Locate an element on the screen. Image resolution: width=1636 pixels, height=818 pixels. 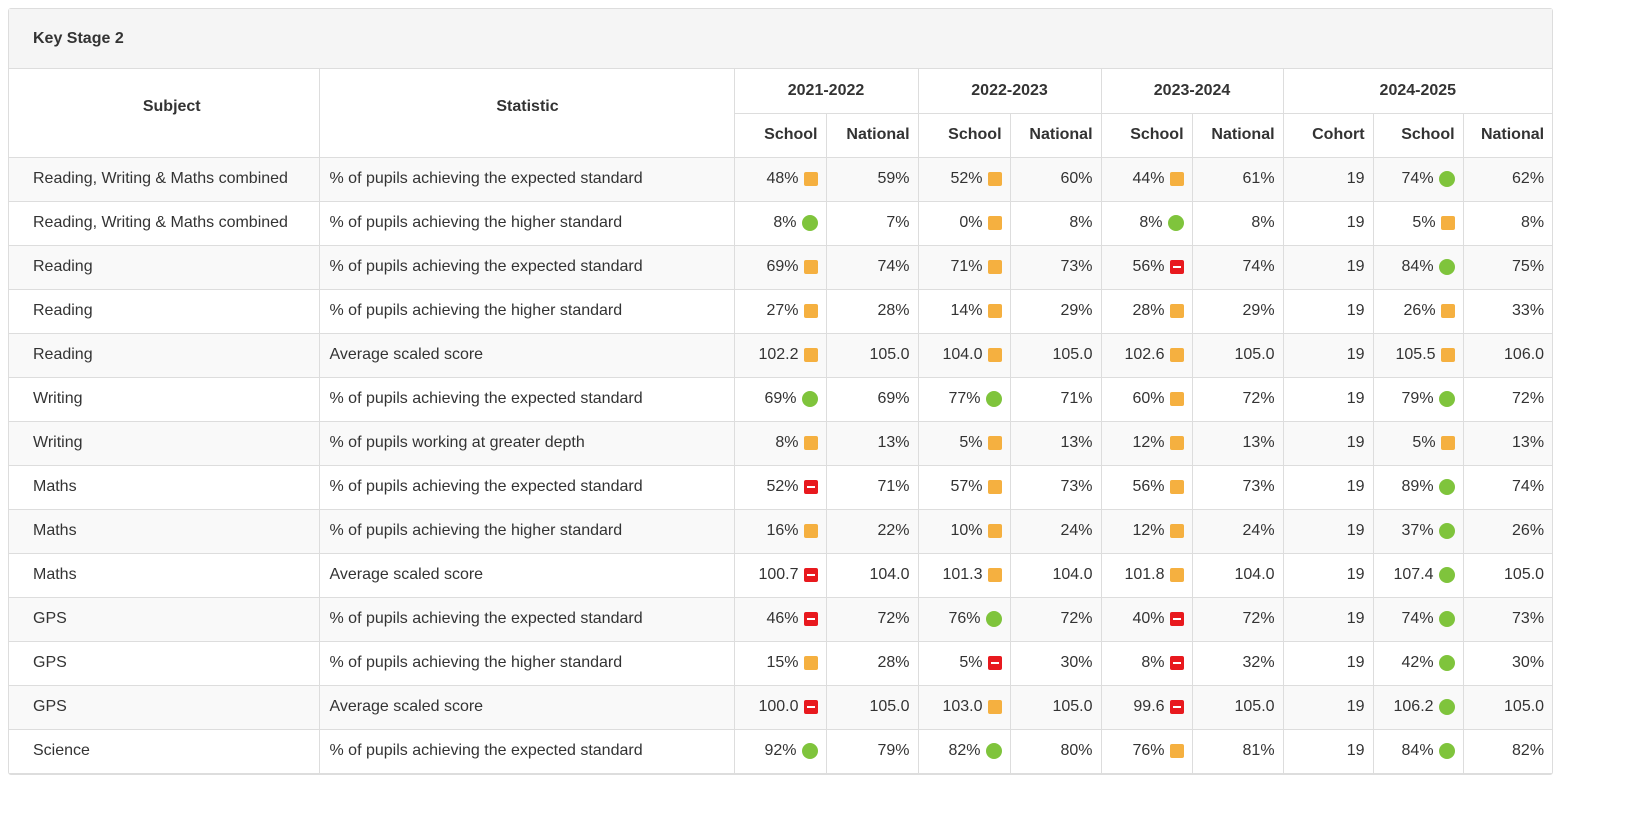
school-value-cell: 37% is located at coordinates (1418, 531).